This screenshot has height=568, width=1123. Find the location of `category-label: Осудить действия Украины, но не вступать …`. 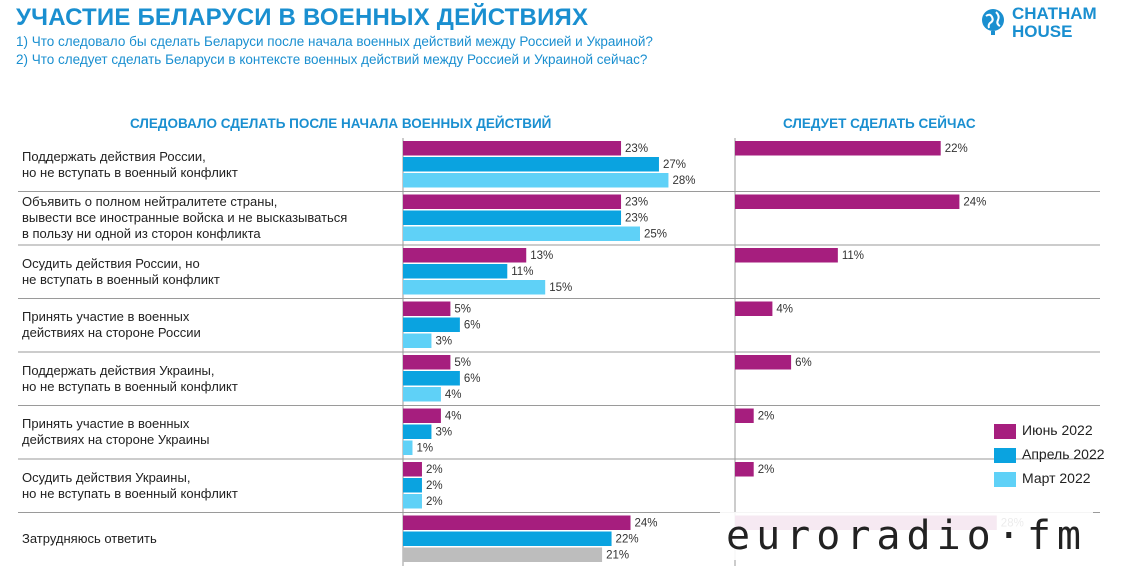

category-label: Осудить действия Украины, но не вступать … is located at coordinates (209, 486).